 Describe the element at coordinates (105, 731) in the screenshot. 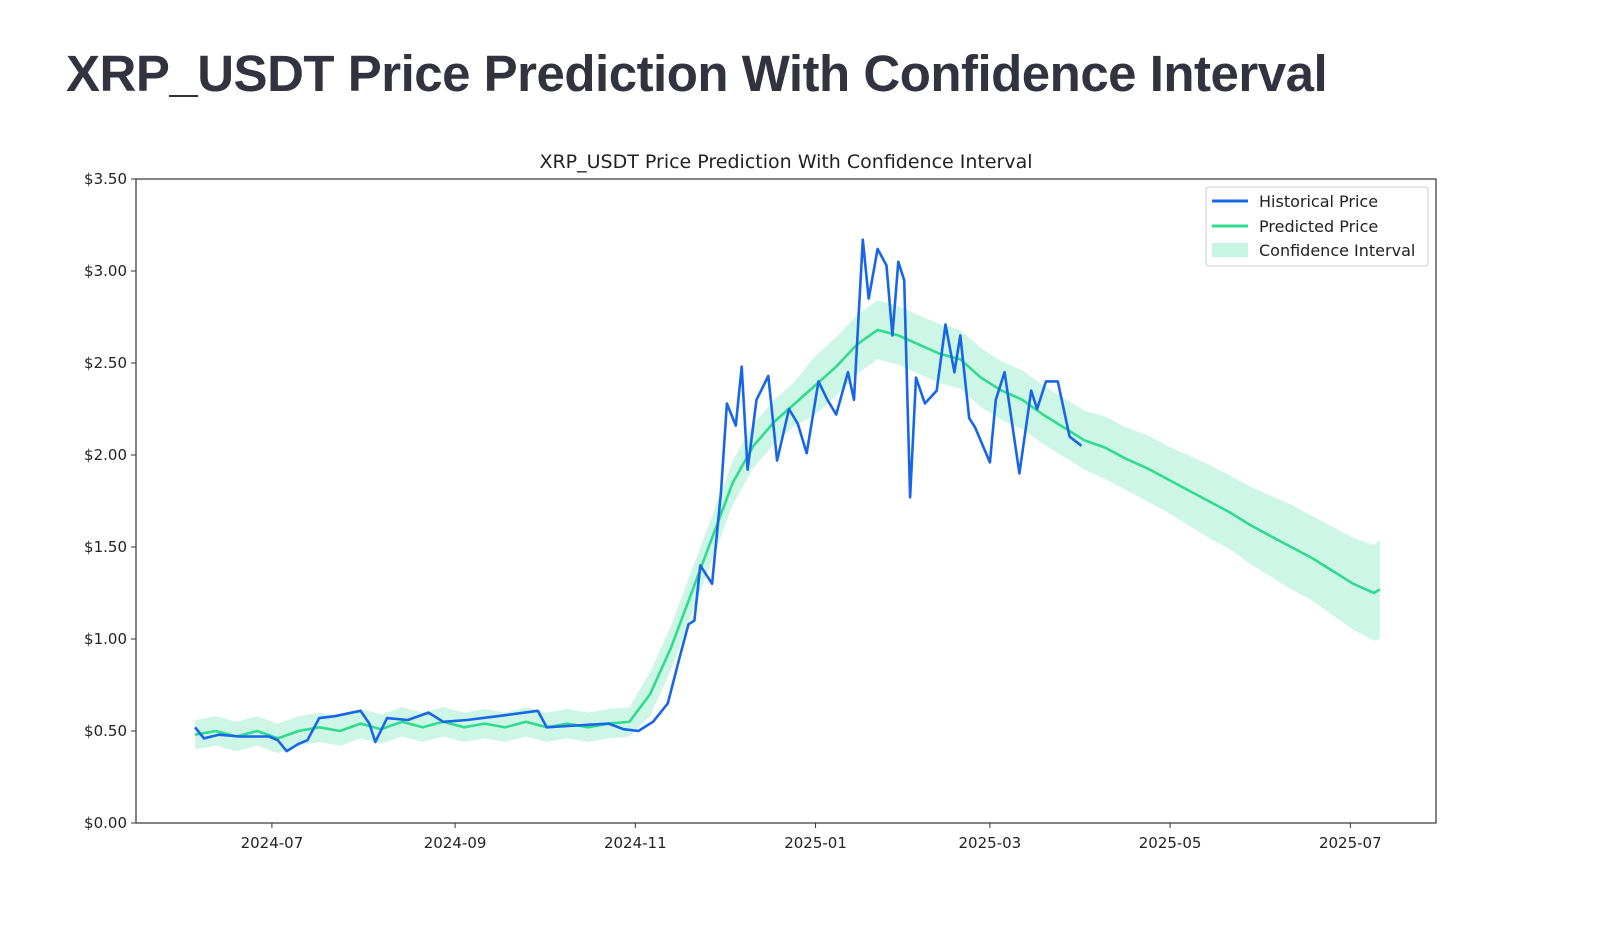

I see `y-tick-label: $0.50` at that location.